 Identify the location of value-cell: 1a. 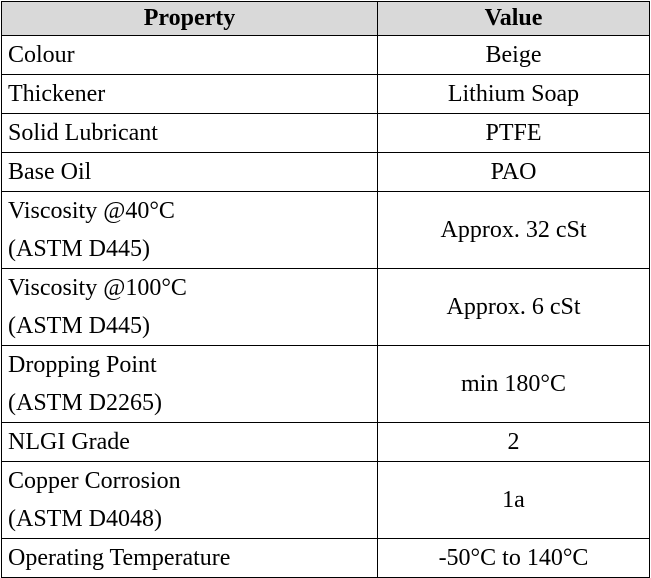
(513, 500).